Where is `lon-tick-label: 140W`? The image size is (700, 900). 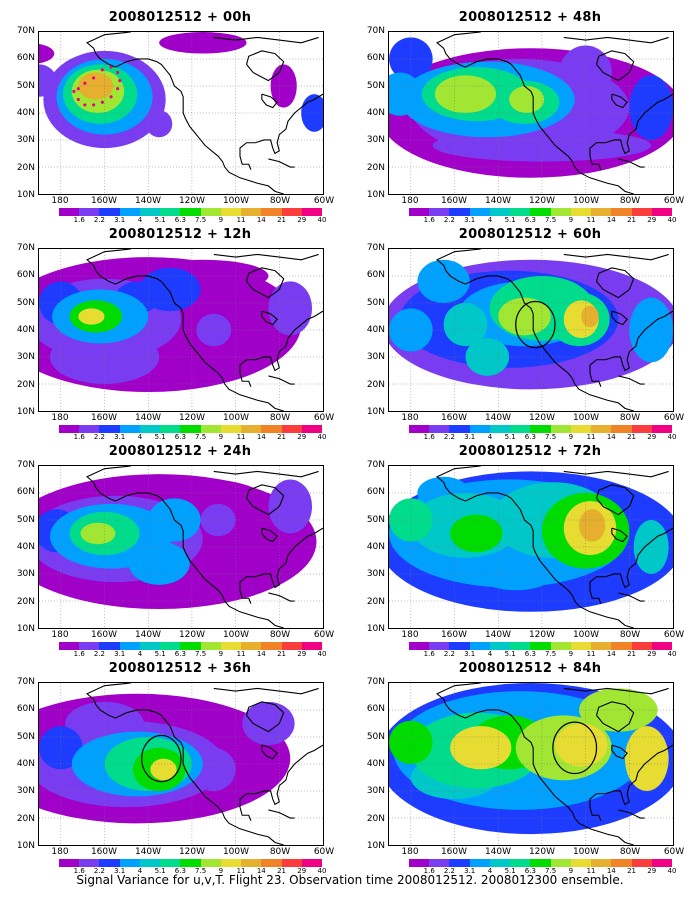 lon-tick-label: 140W is located at coordinates (498, 635).